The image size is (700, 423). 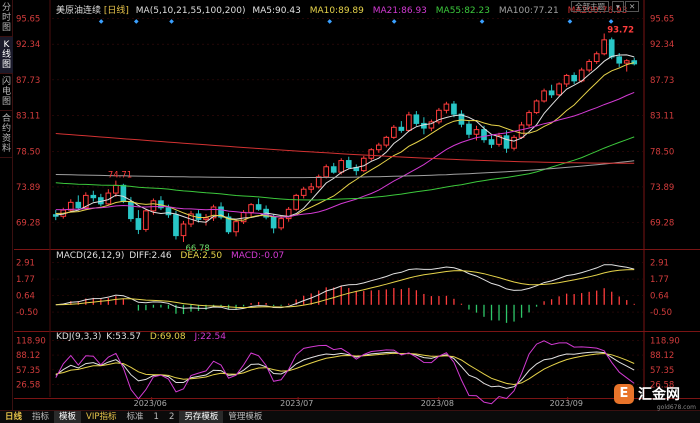 I want to click on manage-templates-button: 管理模板, so click(x=245, y=417).